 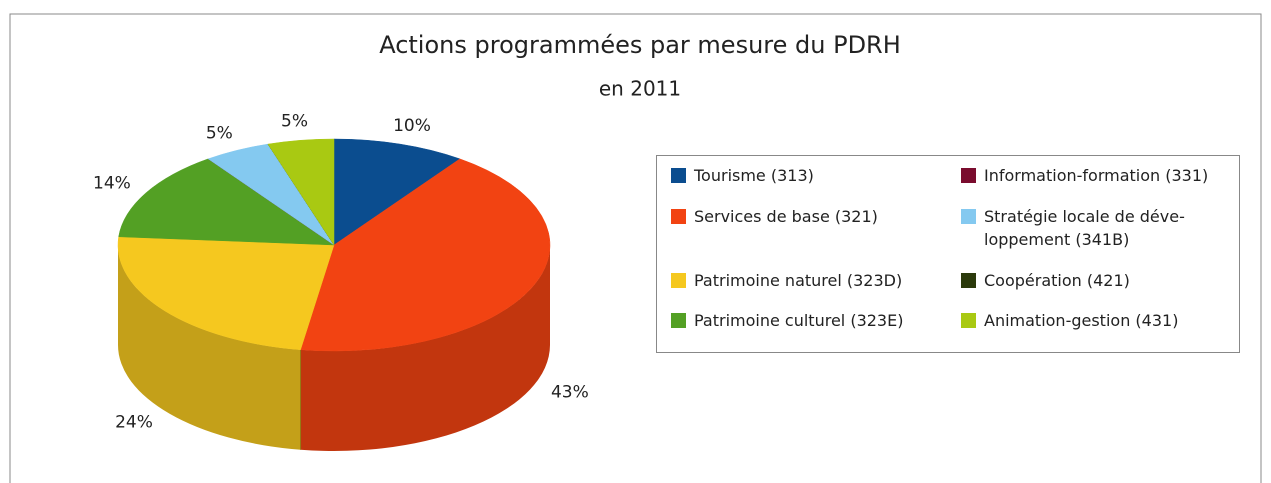 I want to click on legend-item: Information-formation (331), so click(x=1093, y=181).